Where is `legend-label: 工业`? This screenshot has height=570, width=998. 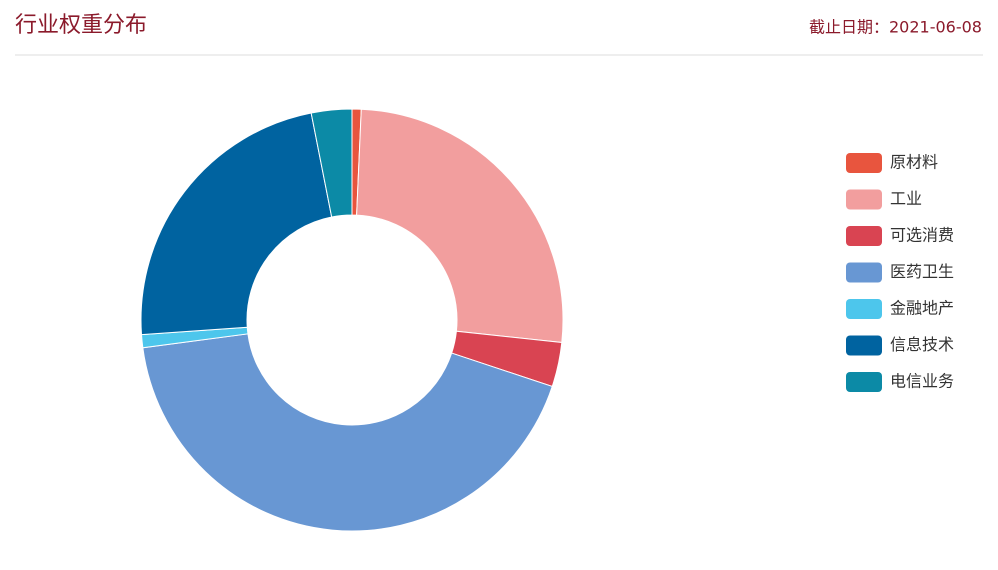
legend-label: 工业 is located at coordinates (906, 198).